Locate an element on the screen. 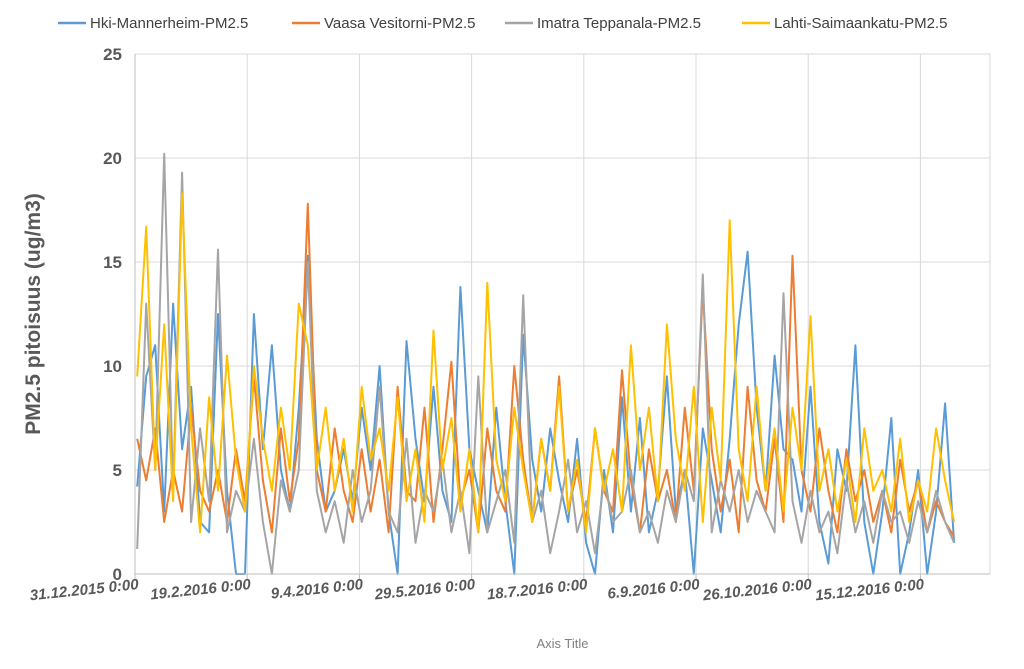 Image resolution: width=1024 pixels, height=669 pixels. legend-entry: Vaasa Vesitorni-PM2.5 is located at coordinates (399, 23).